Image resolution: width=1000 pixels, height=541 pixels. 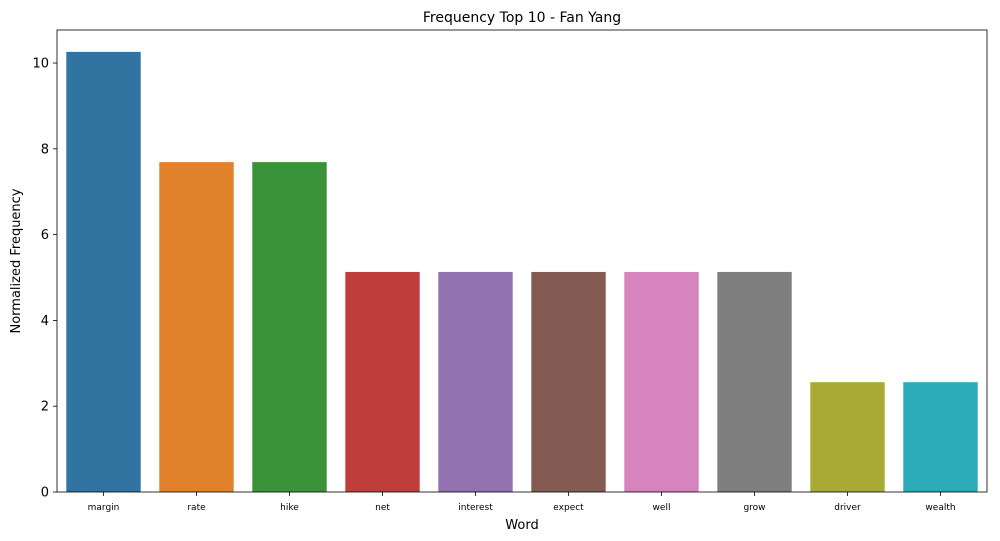 What do you see at coordinates (847, 437) in the screenshot?
I see `bar-driver` at bounding box center [847, 437].